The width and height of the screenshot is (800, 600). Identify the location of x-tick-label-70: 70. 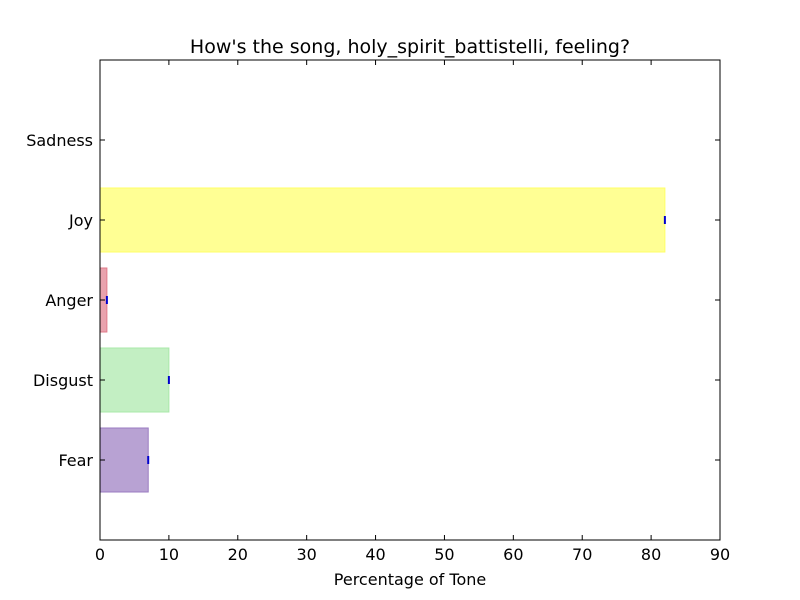
(582, 554).